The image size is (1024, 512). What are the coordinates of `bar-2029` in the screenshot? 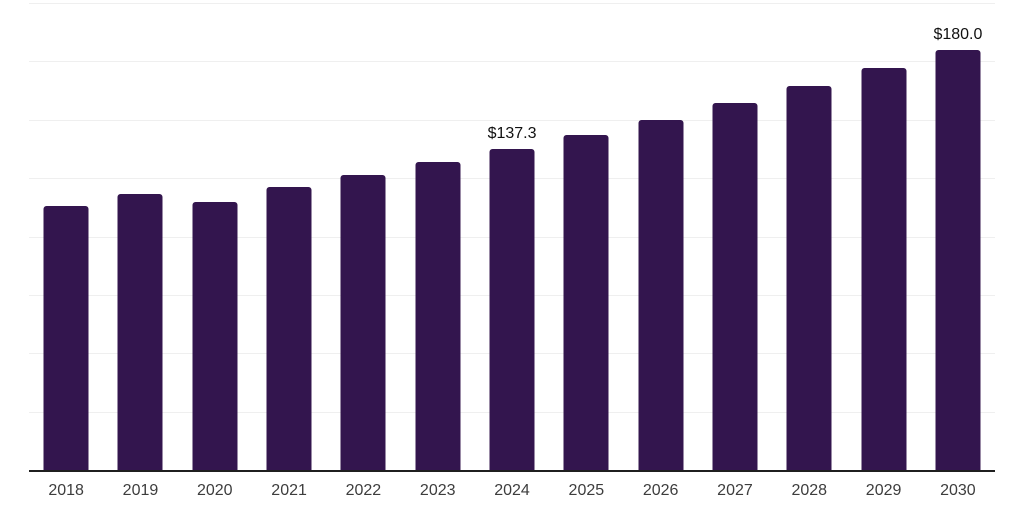 It's located at (884, 269).